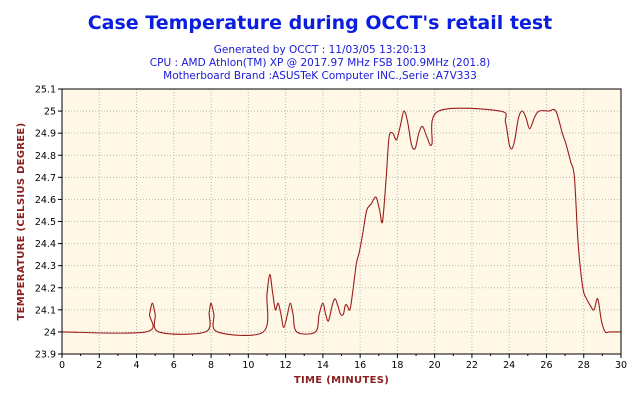 The image size is (640, 403). What do you see at coordinates (45, 244) in the screenshot?
I see `y-tick-label: 24.4` at bounding box center [45, 244].